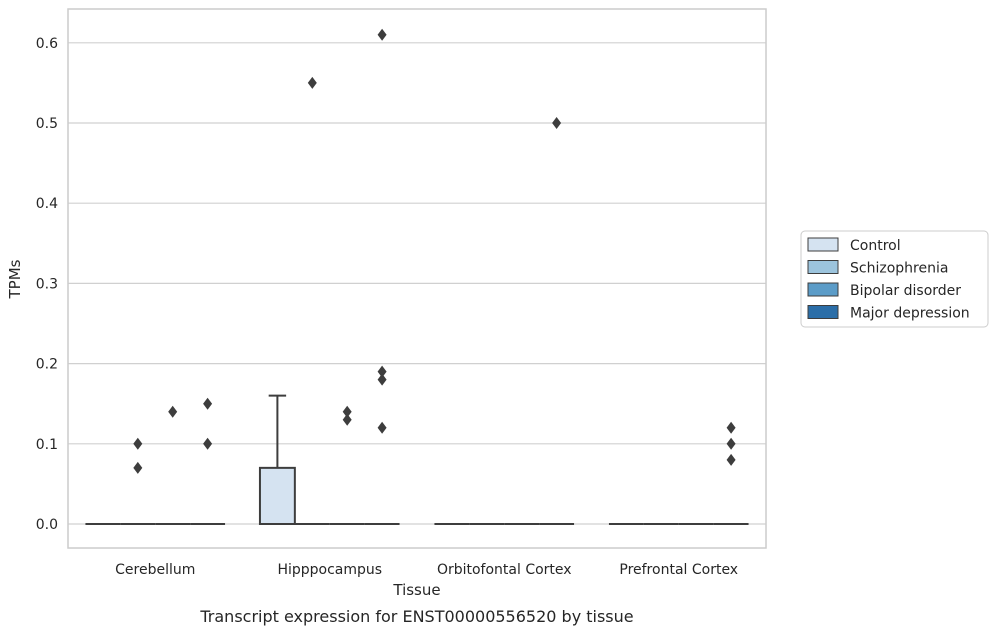  I want to click on legend-frame, so click(894, 279).